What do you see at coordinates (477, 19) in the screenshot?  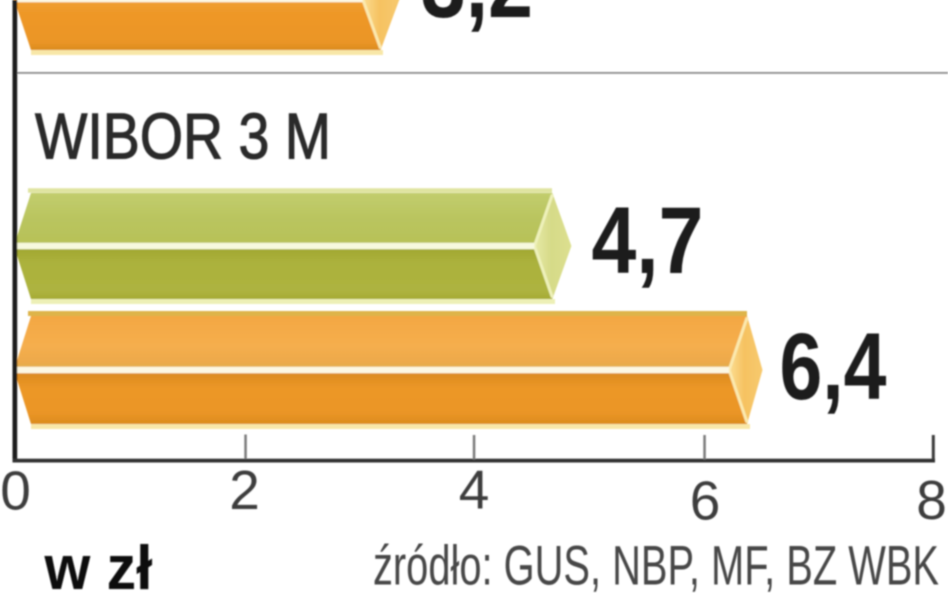 I see `svg-text: 3,2` at bounding box center [477, 19].